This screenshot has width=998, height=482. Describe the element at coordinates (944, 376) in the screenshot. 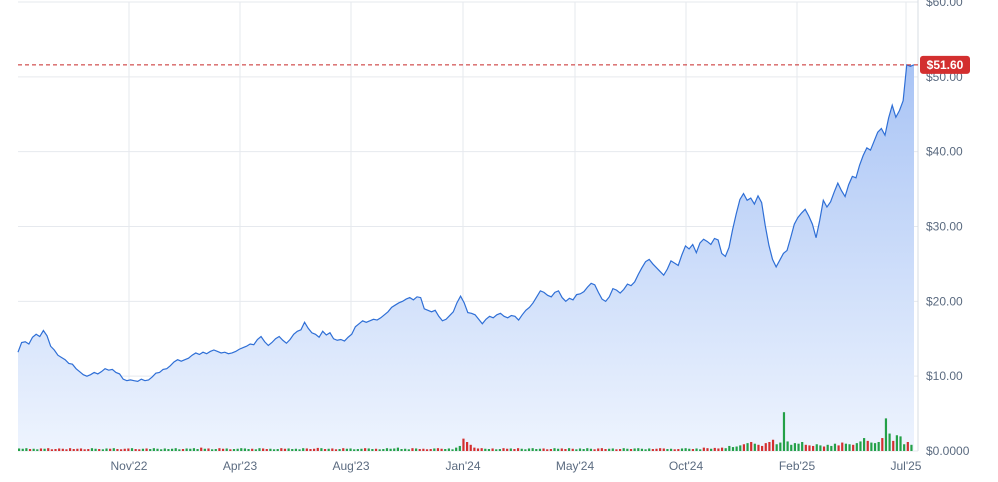

I see `y-tick-label: $10.00` at that location.